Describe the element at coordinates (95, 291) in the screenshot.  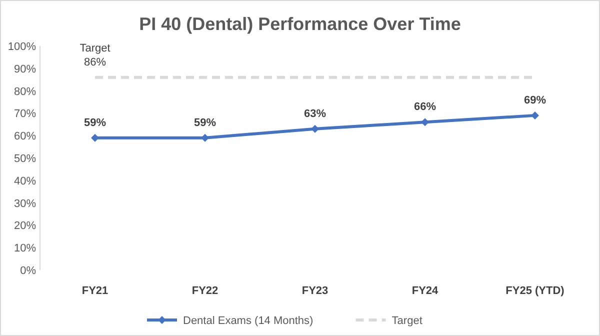
I see `x-tick-label: FY21` at that location.